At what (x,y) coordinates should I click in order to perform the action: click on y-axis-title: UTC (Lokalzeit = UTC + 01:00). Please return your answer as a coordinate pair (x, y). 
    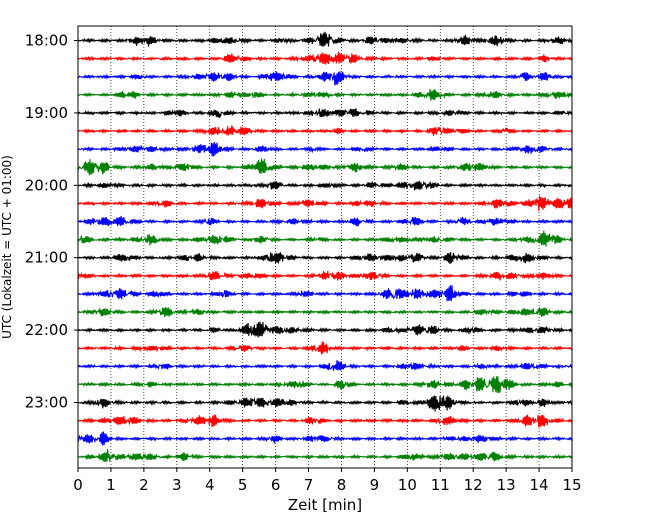
    Looking at the image, I should click on (7, 247).